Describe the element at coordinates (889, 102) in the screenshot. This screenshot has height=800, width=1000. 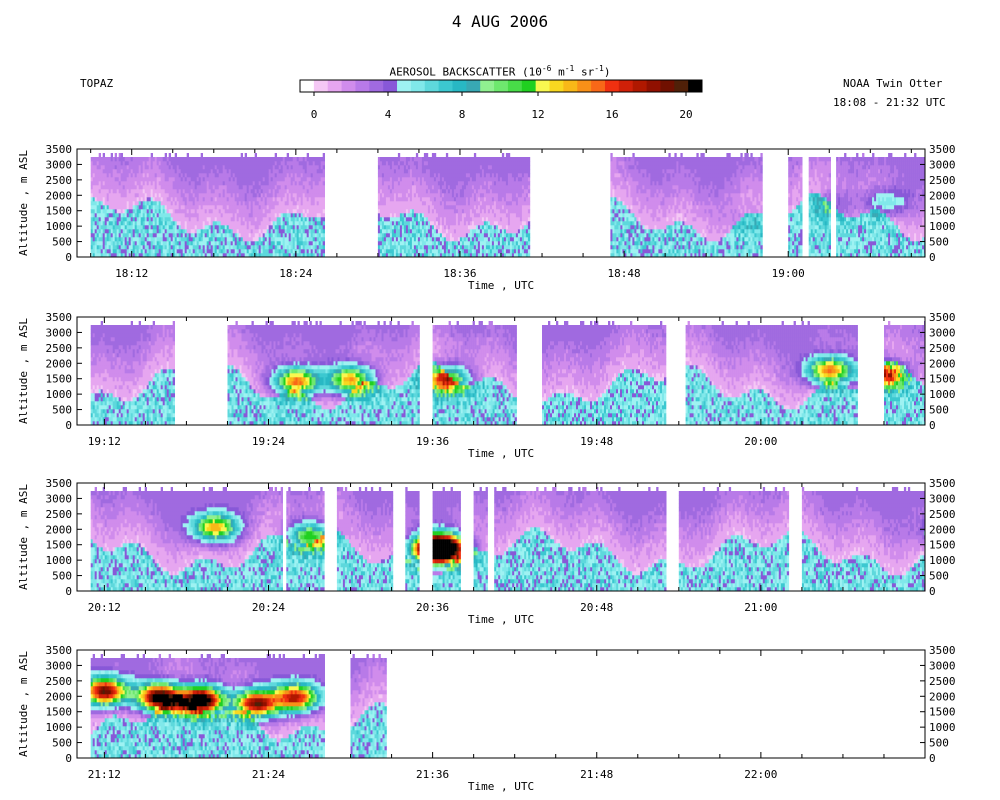
I see `time-range-label: 18:08 - 21:32 UTC` at that location.